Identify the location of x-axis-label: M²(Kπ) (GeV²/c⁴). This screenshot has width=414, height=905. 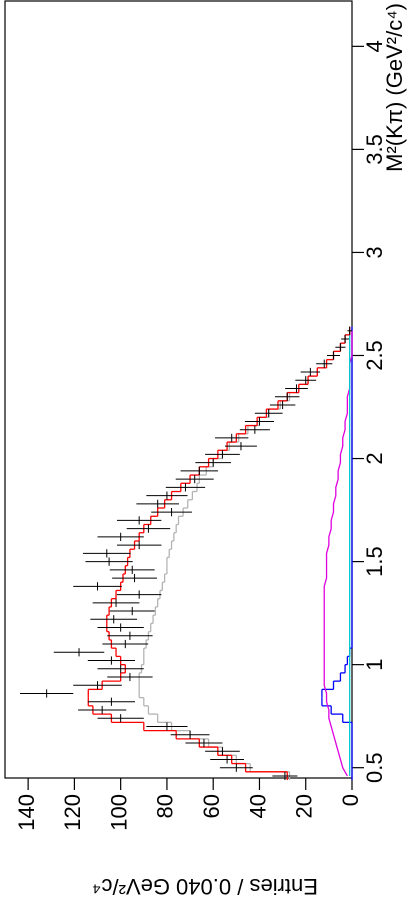
(394, 87).